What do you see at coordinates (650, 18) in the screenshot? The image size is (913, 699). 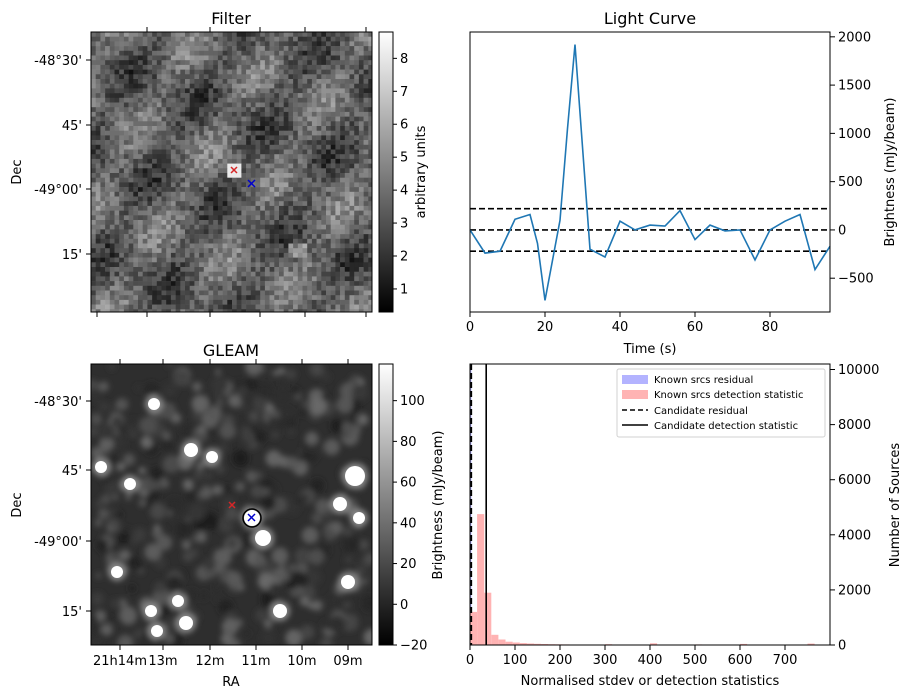 I see `light-curve-title: Light Curve` at bounding box center [650, 18].